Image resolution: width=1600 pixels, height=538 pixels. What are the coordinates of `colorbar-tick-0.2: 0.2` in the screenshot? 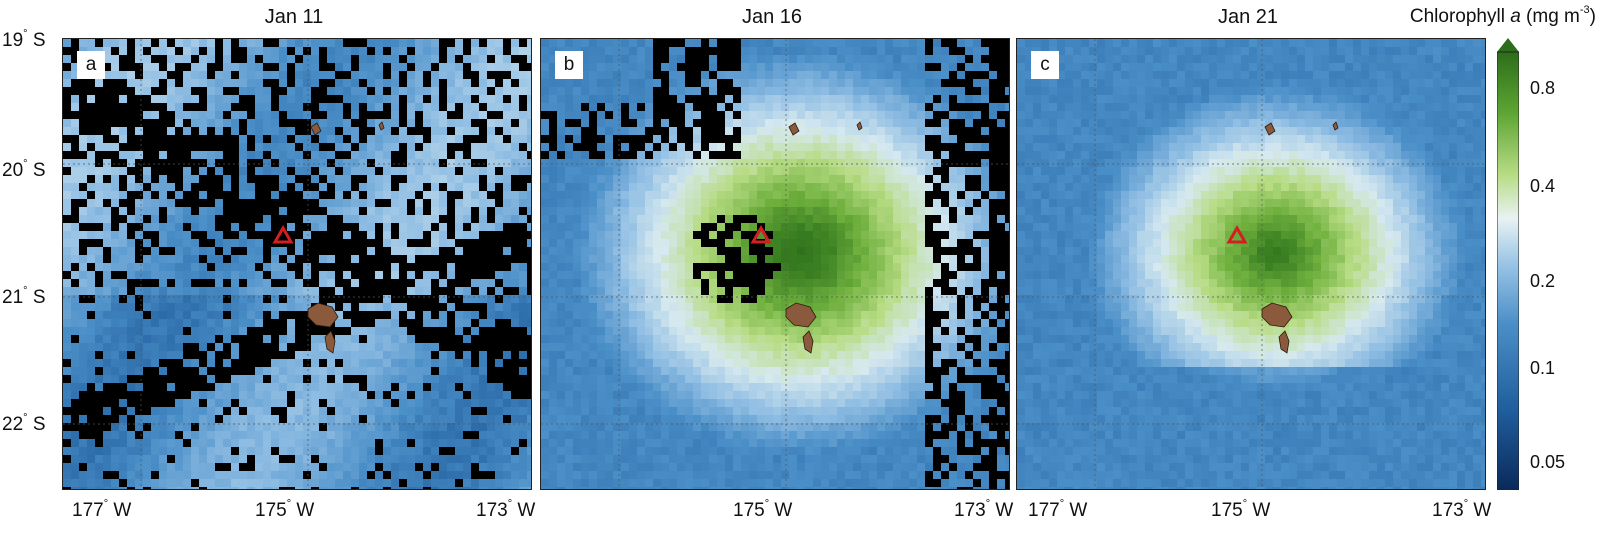 It's located at (1543, 281).